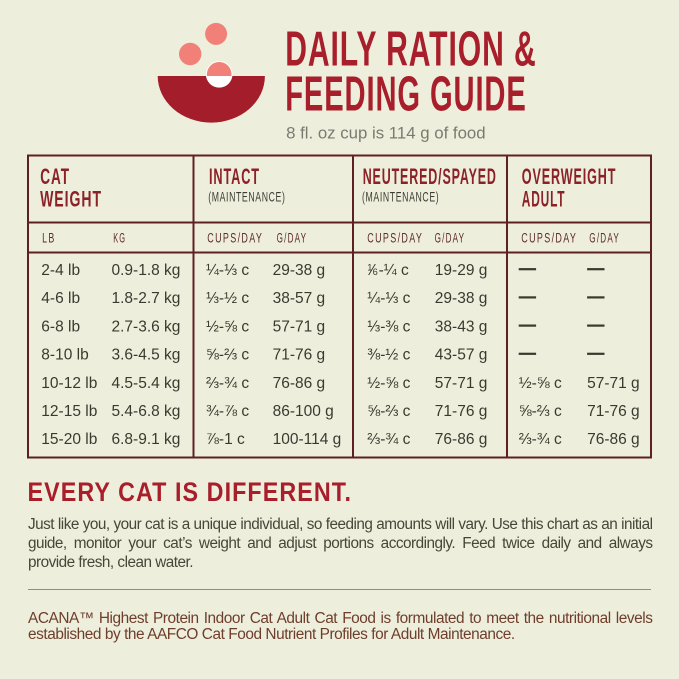 The image size is (679, 679). I want to click on svg-text: 4.5-5.4 kg, so click(146, 383).